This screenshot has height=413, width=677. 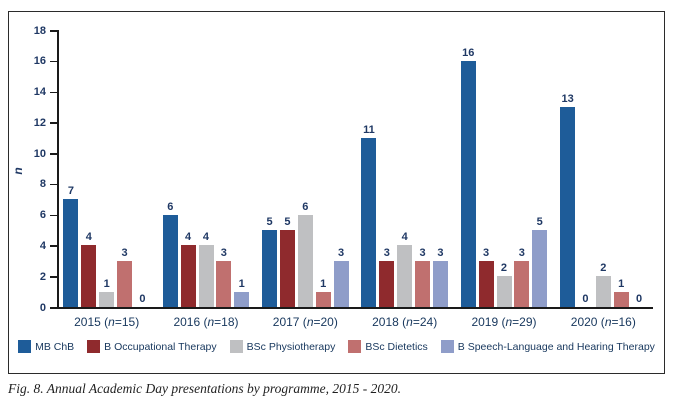 I want to click on legend-label: MB ChB, so click(x=55, y=346).